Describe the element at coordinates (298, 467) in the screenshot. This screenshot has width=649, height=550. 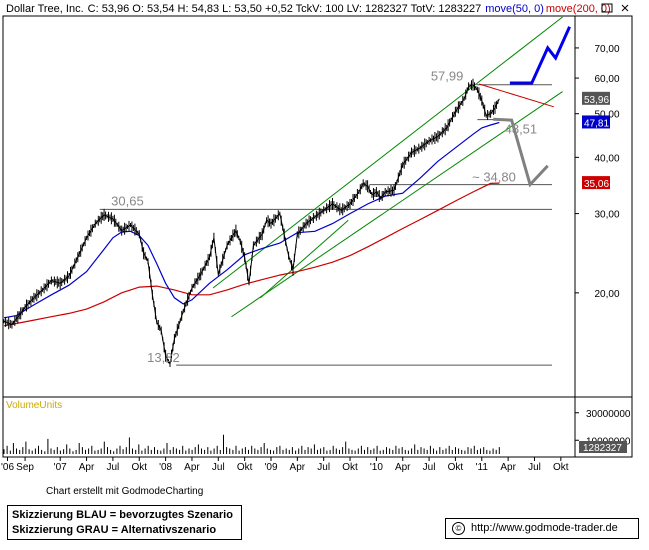
I see `x-tick-label-11: Apr` at that location.